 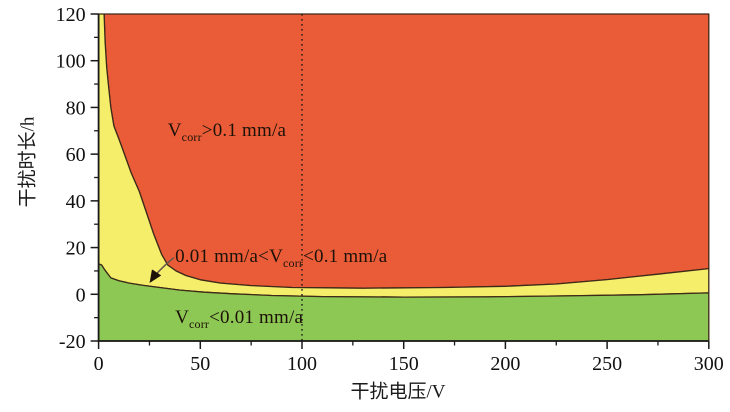 I want to click on region-label-green-text: V, so click(x=182, y=318).